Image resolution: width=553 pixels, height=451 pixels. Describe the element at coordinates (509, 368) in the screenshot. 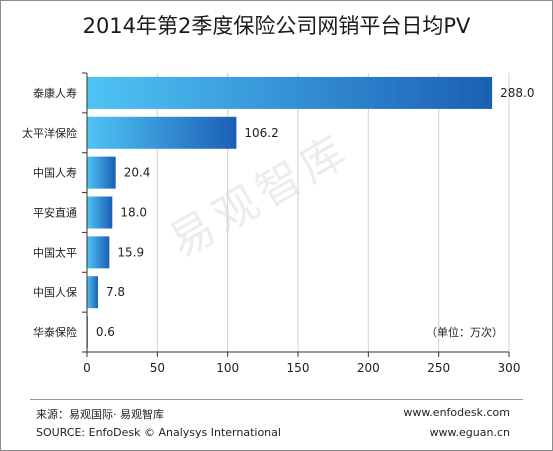

I see `x-tick-label: 300` at that location.